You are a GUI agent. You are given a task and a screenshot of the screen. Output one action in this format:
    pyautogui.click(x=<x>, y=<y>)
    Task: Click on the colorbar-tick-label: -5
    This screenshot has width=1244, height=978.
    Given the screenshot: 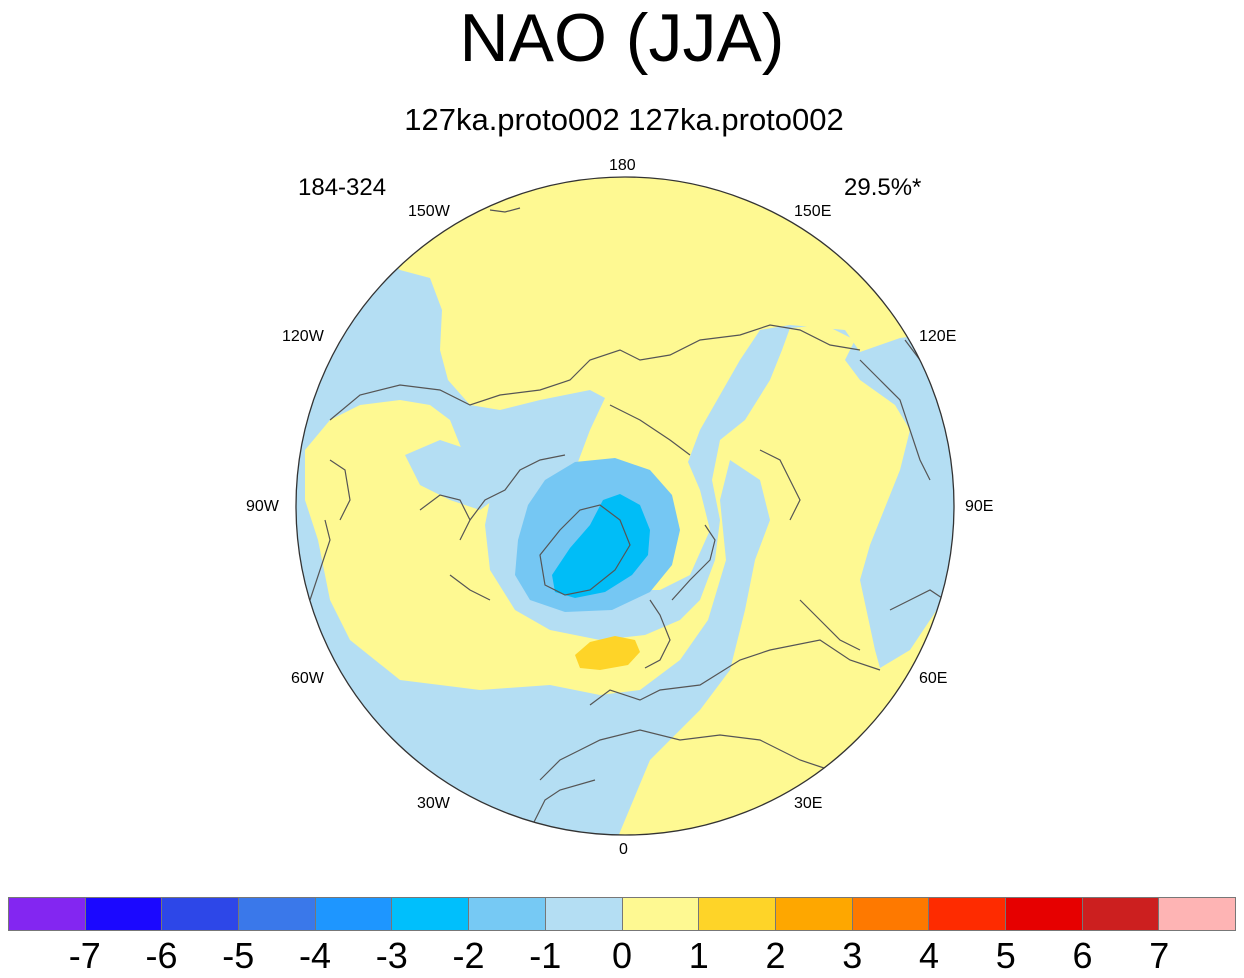 What is the action you would take?
    pyautogui.click(x=238, y=955)
    